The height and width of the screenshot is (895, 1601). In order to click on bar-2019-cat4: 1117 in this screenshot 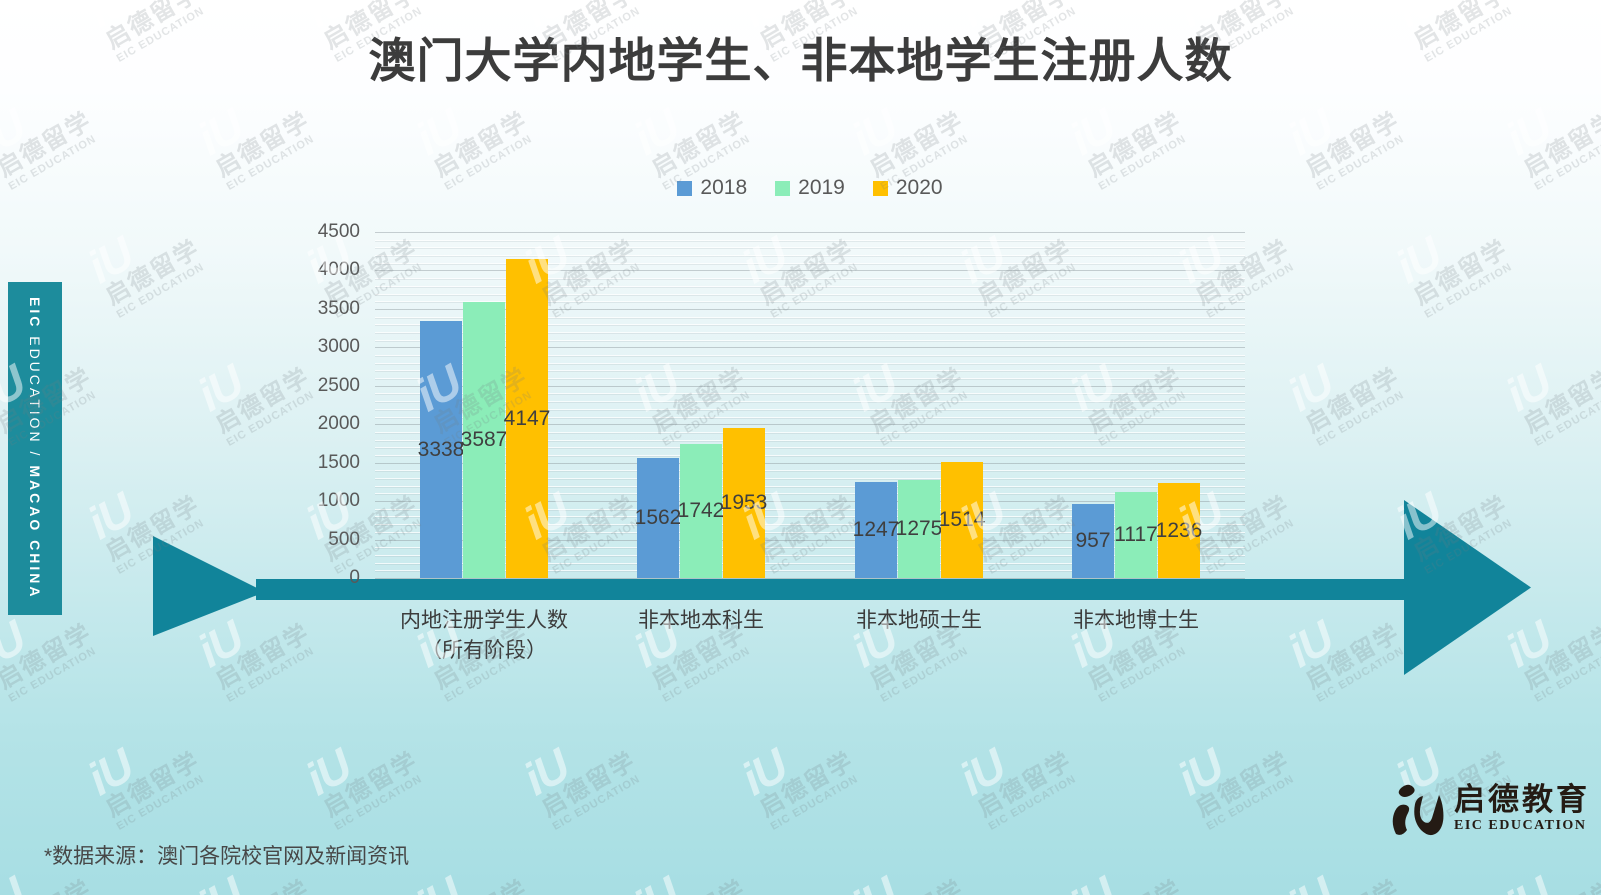, I will do `click(1136, 535)`.